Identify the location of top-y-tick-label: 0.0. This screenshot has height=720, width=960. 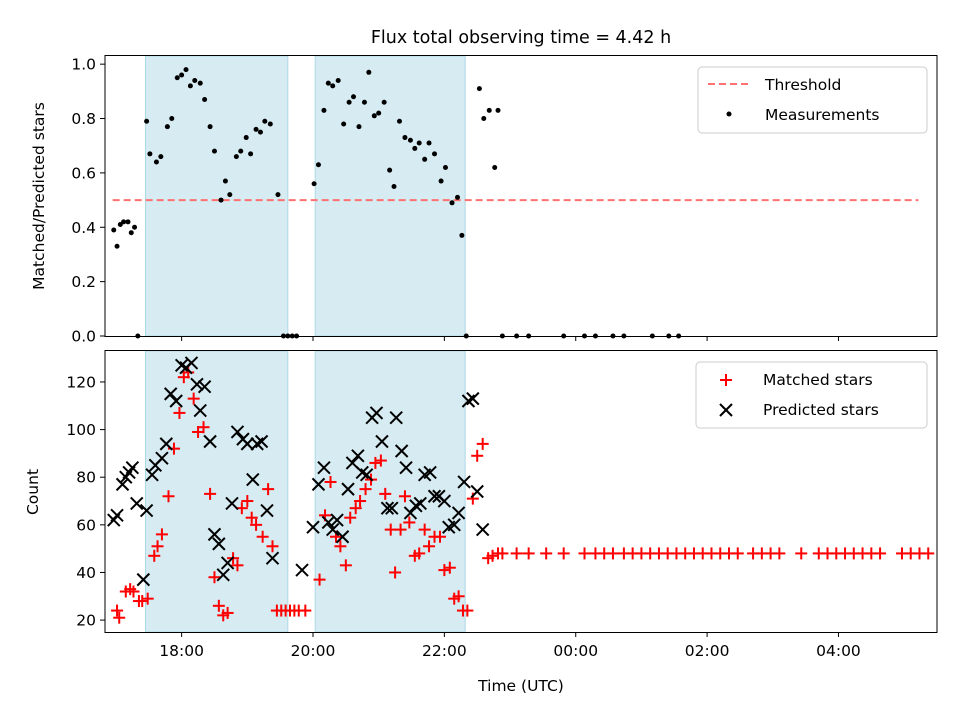
(83, 337).